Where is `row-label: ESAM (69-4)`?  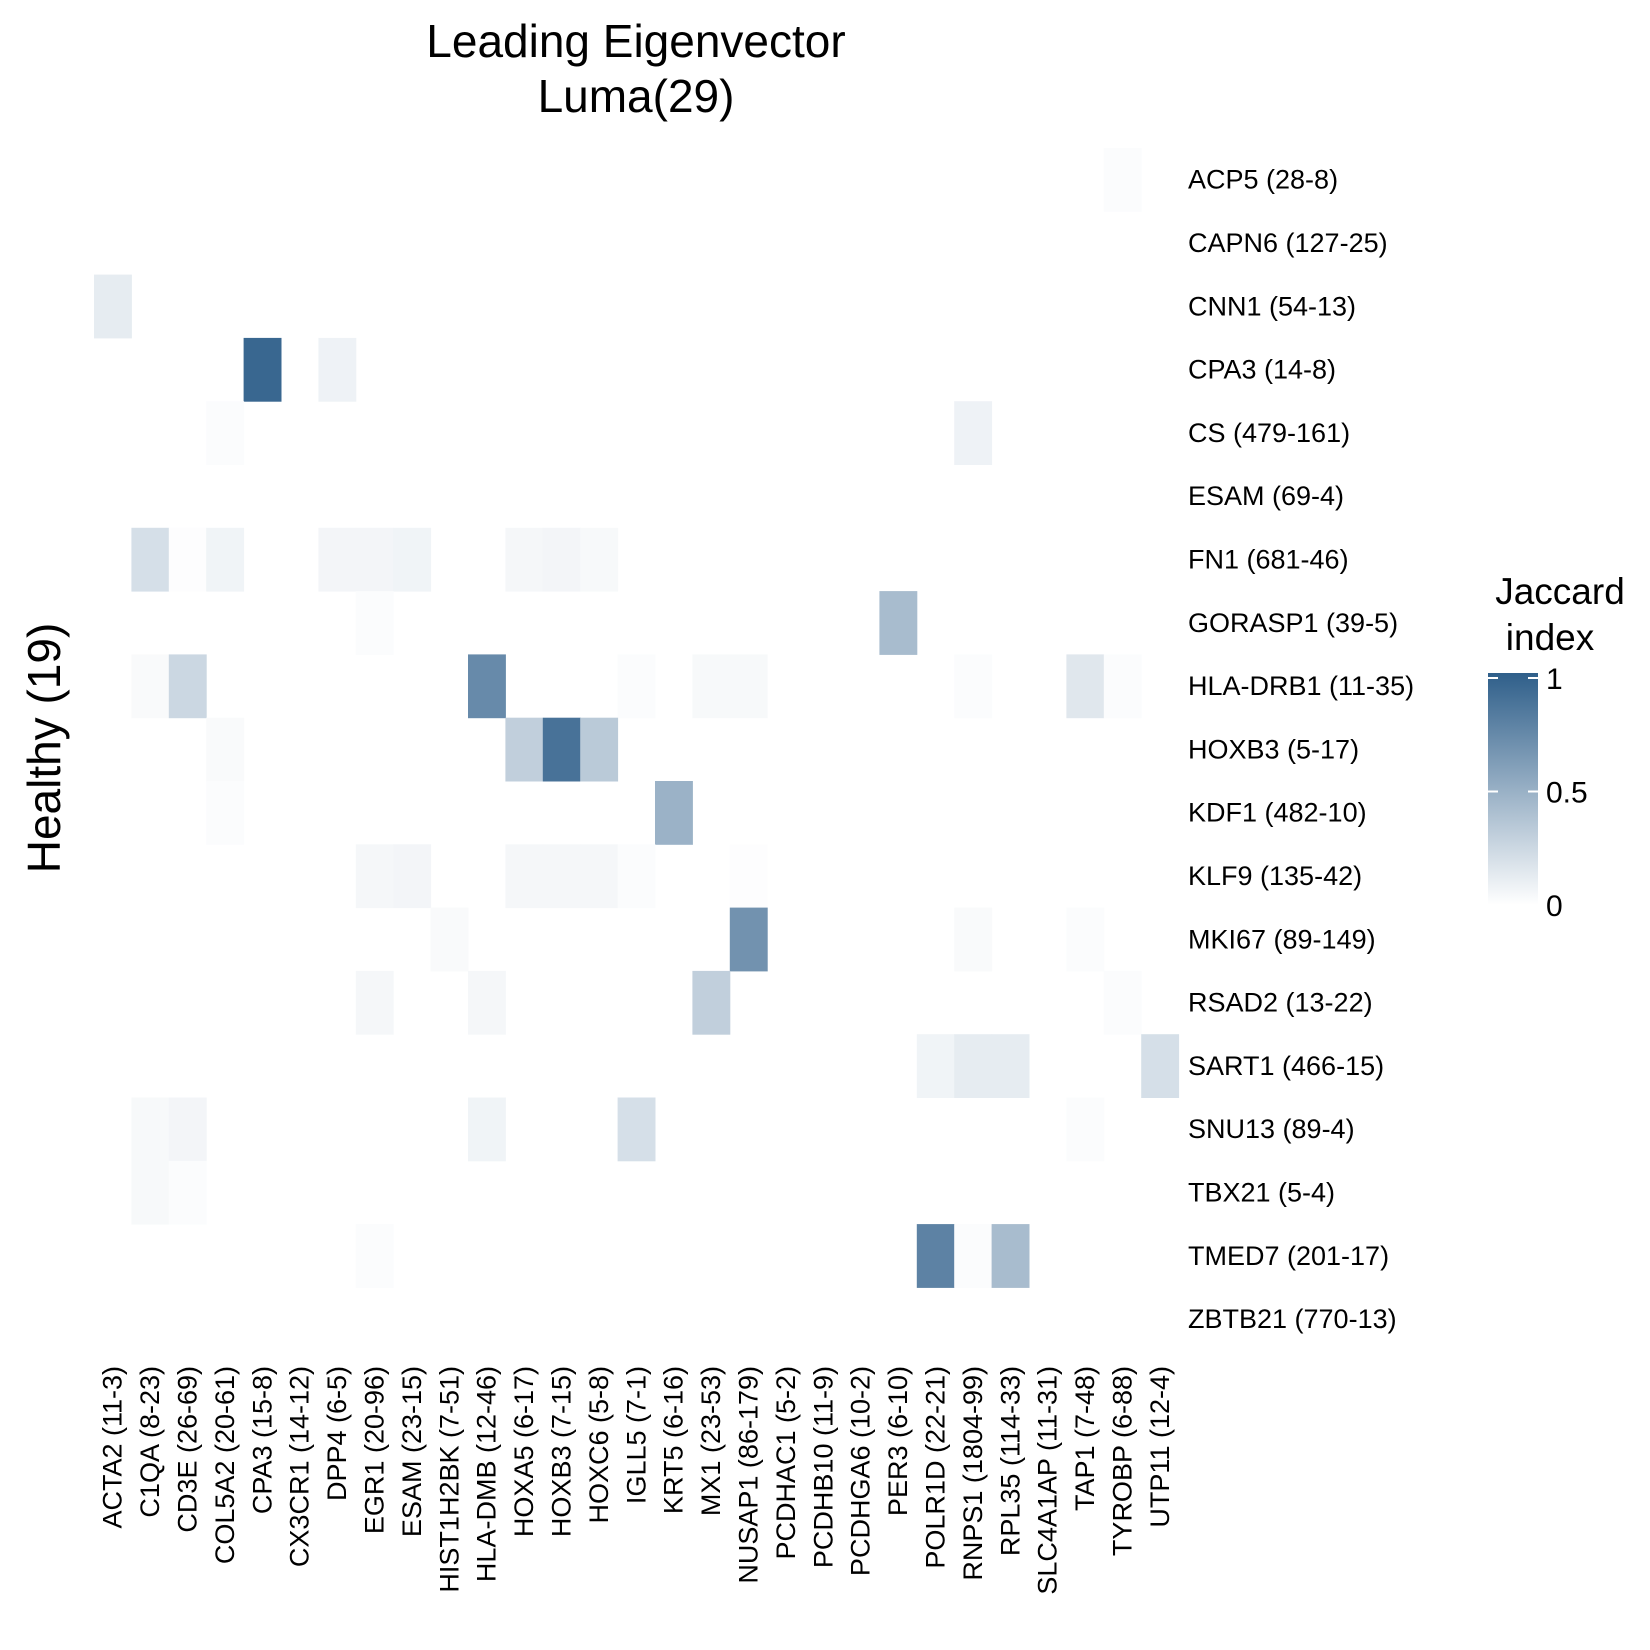 row-label: ESAM (69-4) is located at coordinates (1266, 496).